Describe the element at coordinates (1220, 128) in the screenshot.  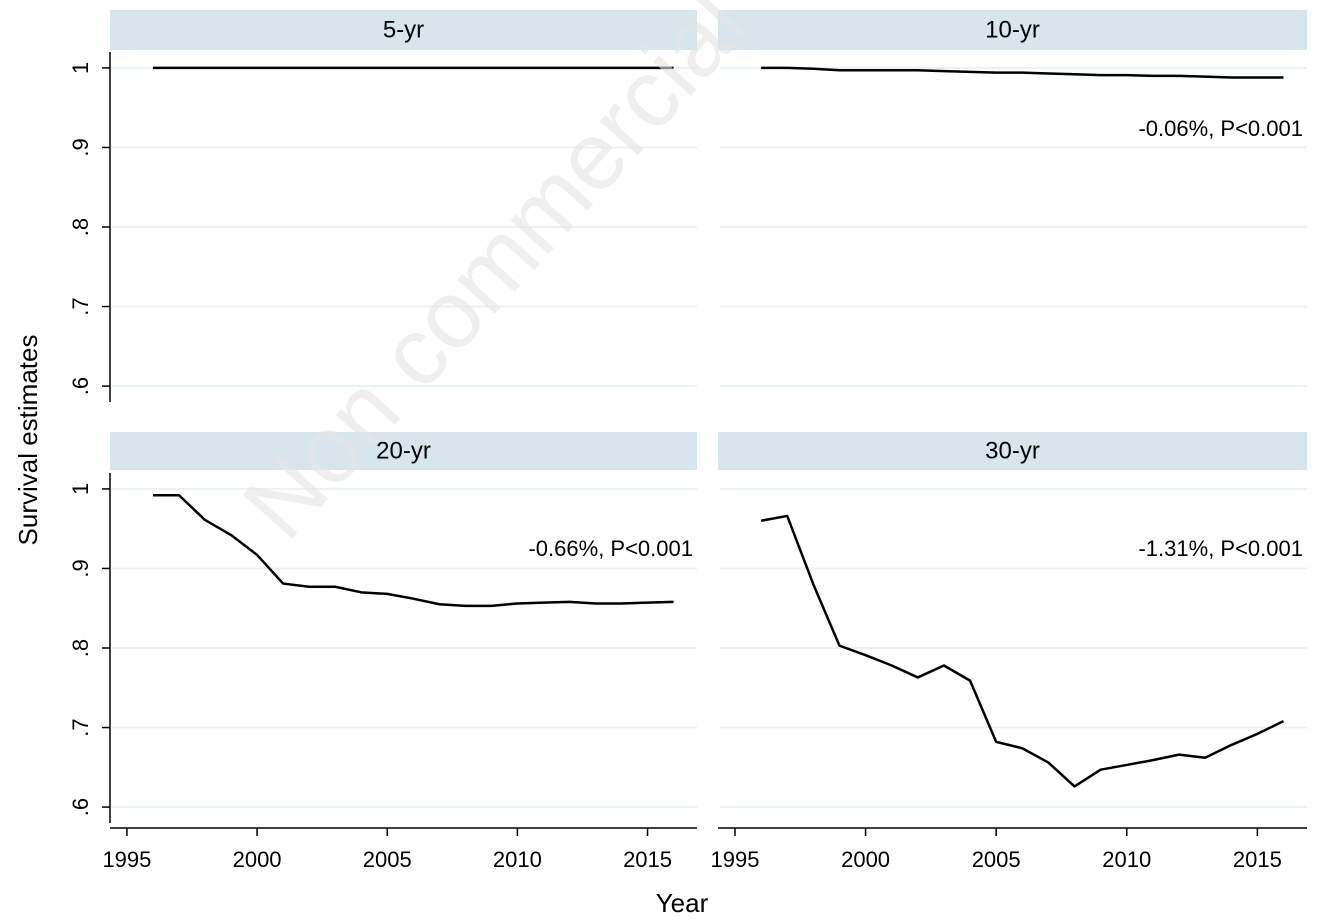
I see `annotation: -0.06%, P<0.001` at that location.